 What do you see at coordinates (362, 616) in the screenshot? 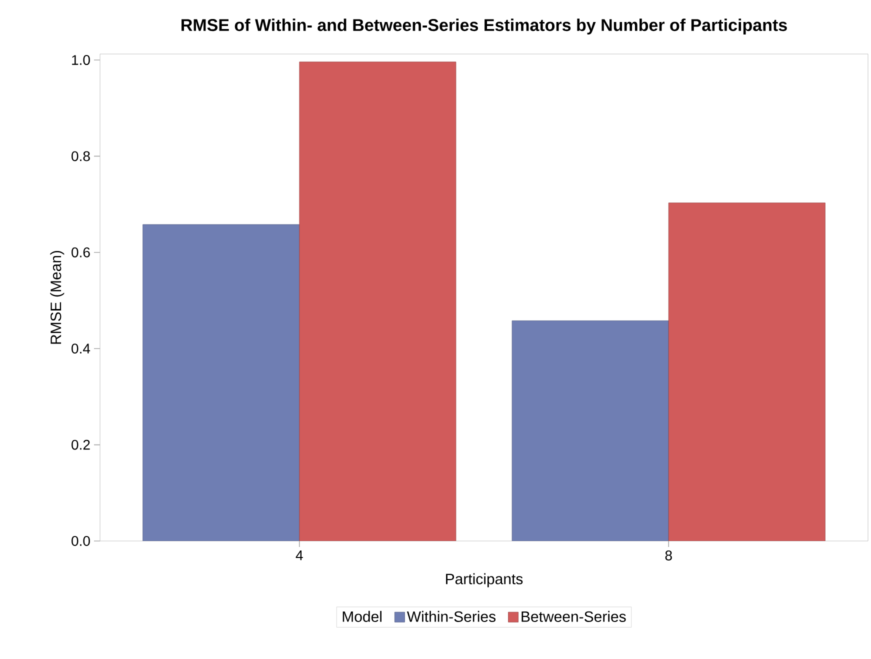
I see `legend-title: Model` at bounding box center [362, 616].